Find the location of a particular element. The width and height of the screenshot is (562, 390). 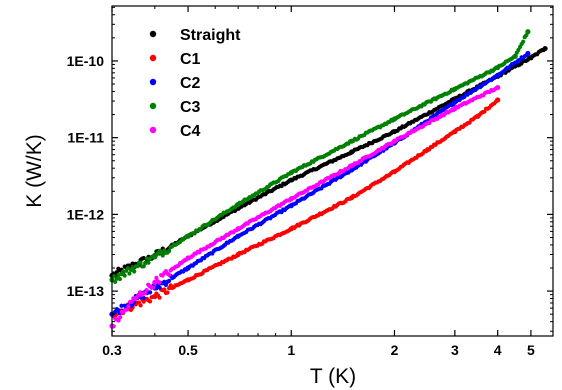

x-tick-label: 2 is located at coordinates (395, 350).